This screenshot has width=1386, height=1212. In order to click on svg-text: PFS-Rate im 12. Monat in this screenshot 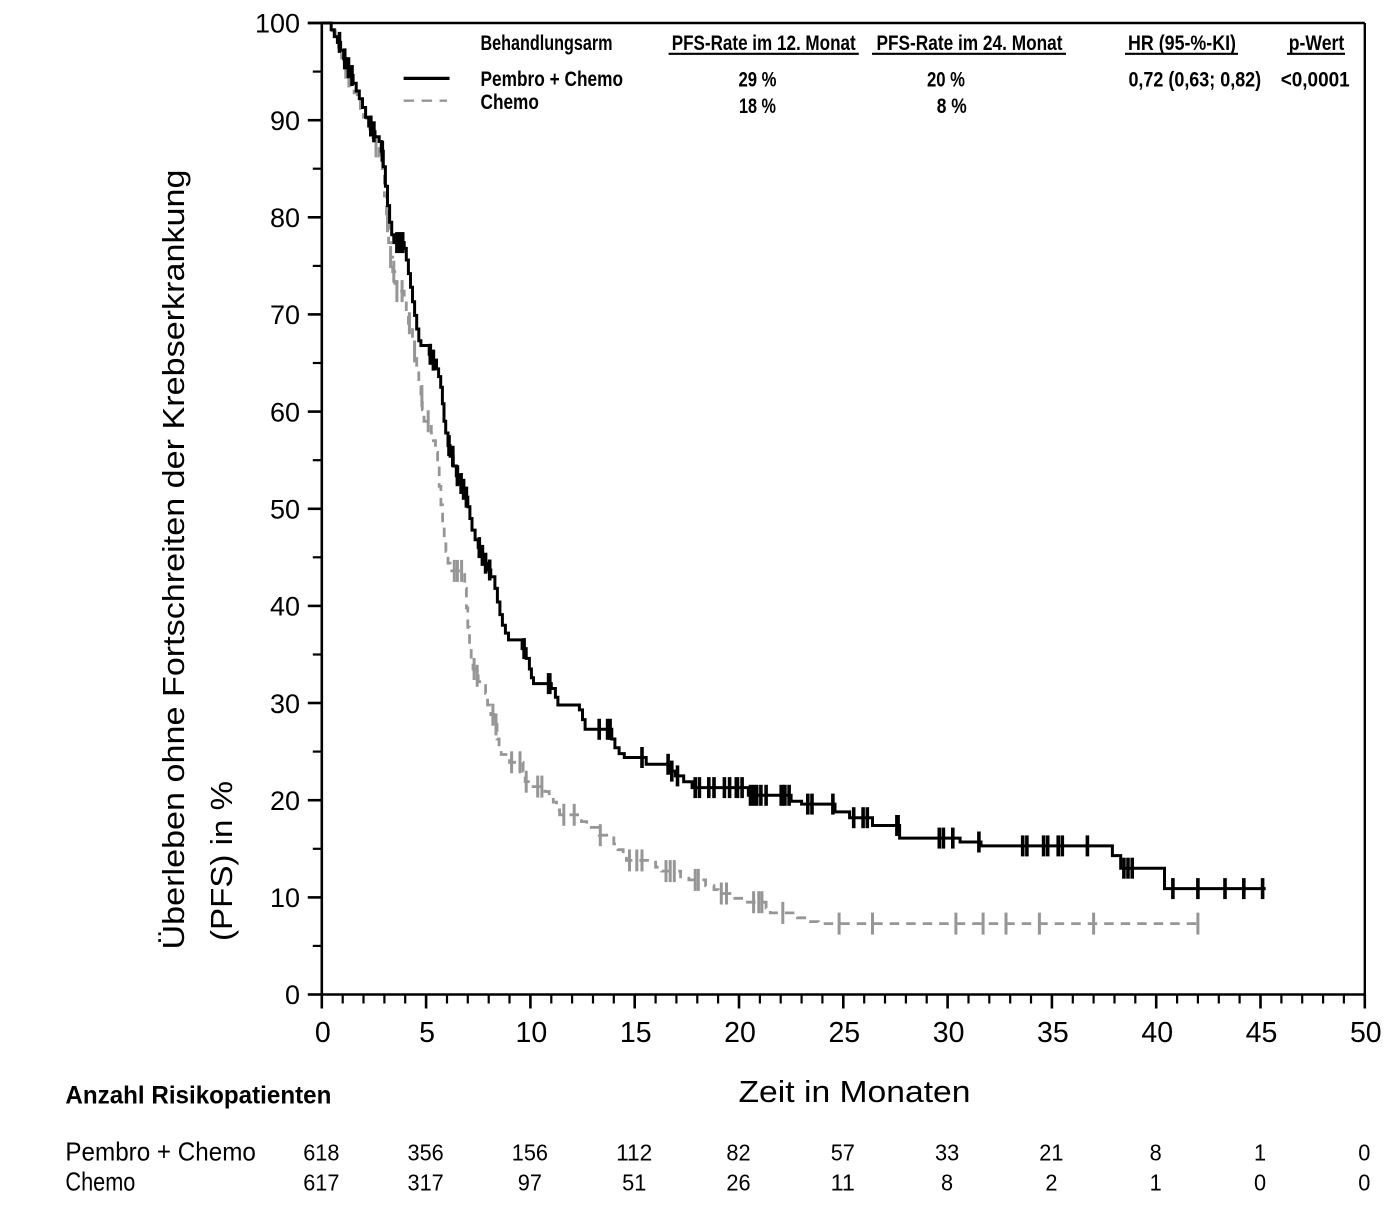, I will do `click(764, 43)`.